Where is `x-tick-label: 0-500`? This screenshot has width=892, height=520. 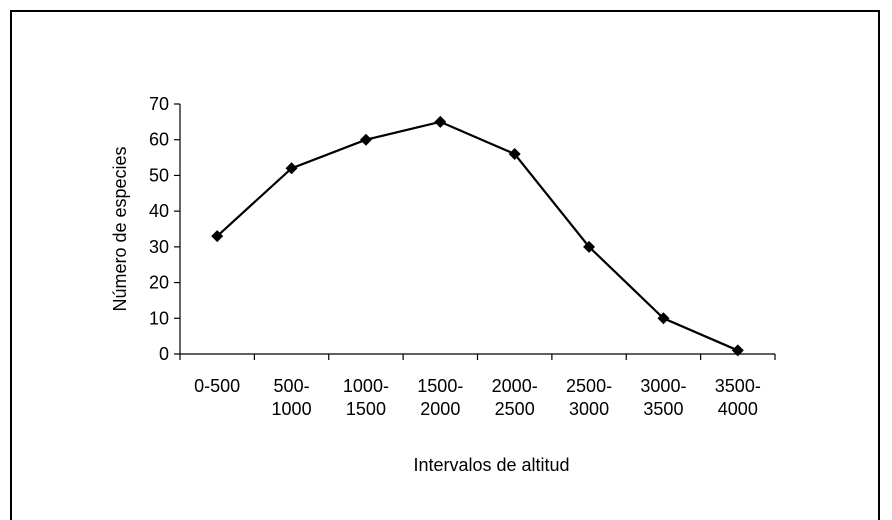 x-tick-label: 0-500 is located at coordinates (217, 386).